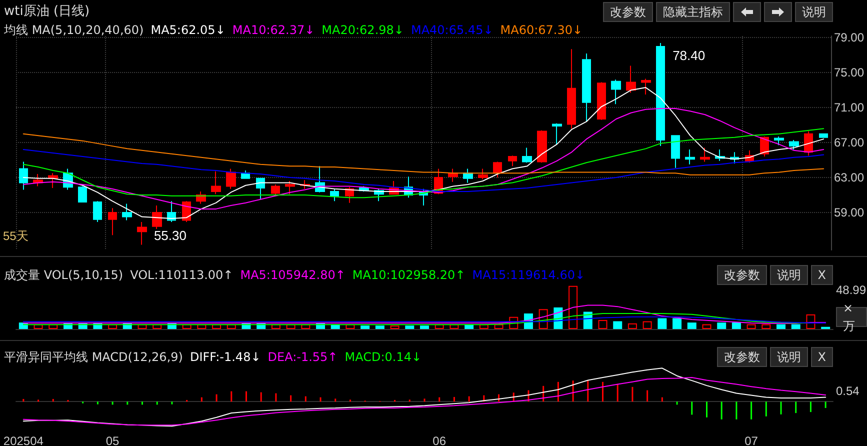 The height and width of the screenshot is (446, 867). What do you see at coordinates (47, 11) in the screenshot?
I see `chart-title: wti原油 (日线)` at bounding box center [47, 11].